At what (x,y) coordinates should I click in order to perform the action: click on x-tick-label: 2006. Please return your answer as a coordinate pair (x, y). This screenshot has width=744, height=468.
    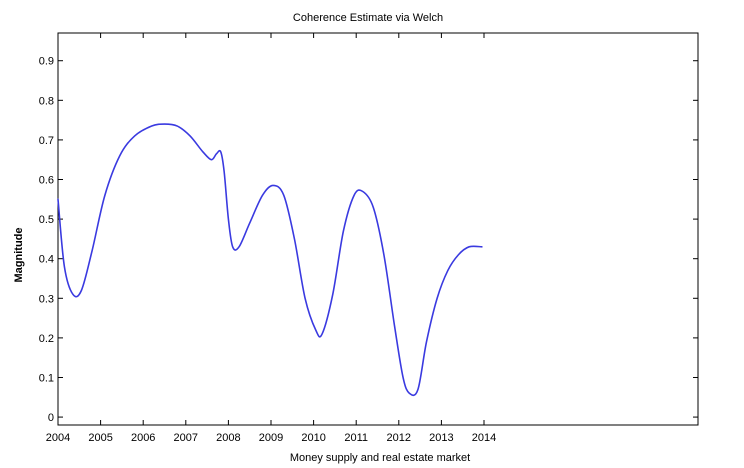
    Looking at the image, I should click on (143, 438).